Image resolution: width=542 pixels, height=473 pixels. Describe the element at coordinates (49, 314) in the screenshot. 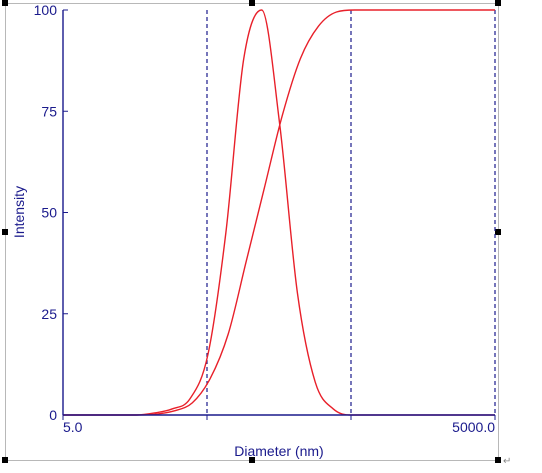

I see `y-tick-label-25: 25` at that location.